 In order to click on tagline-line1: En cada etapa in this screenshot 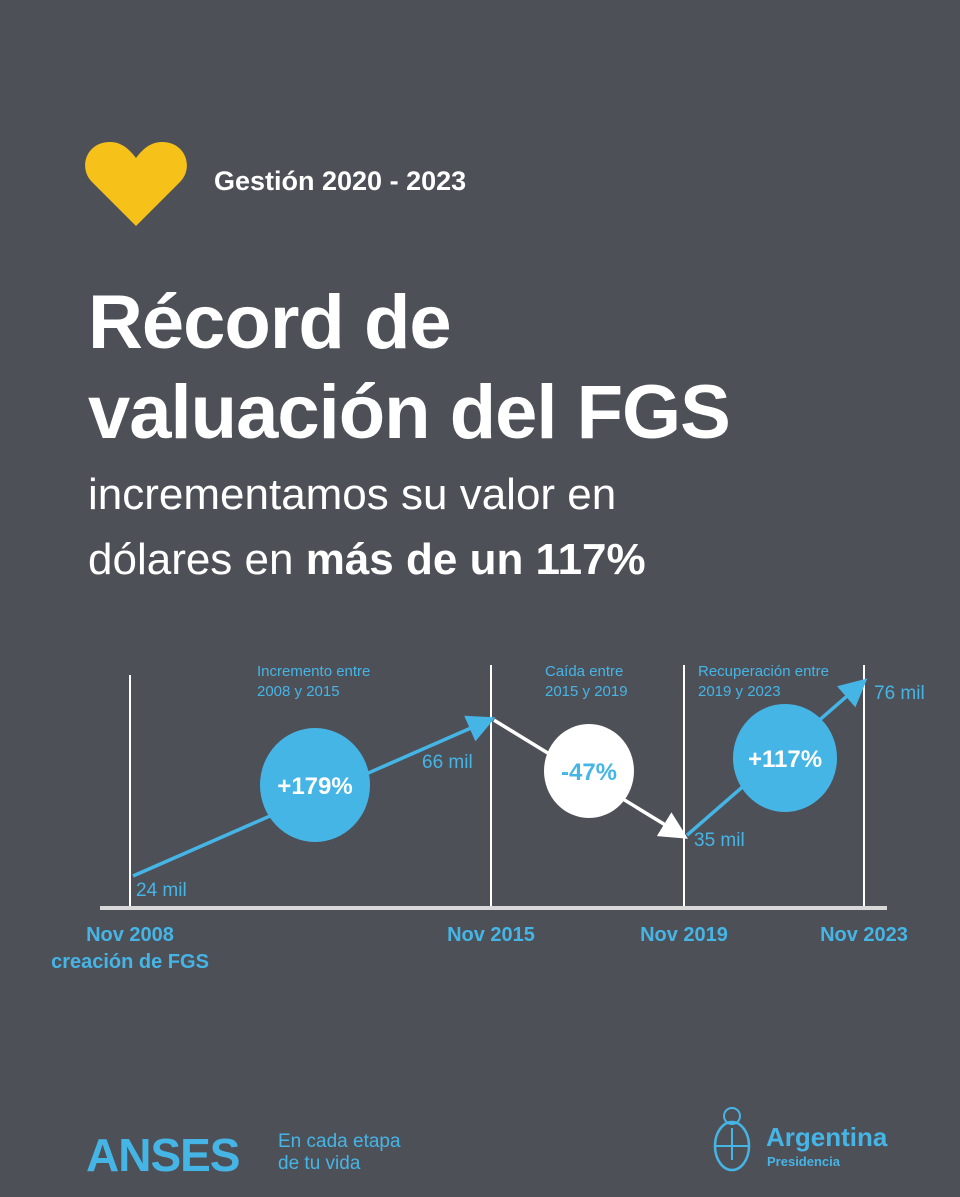, I will do `click(339, 1141)`.